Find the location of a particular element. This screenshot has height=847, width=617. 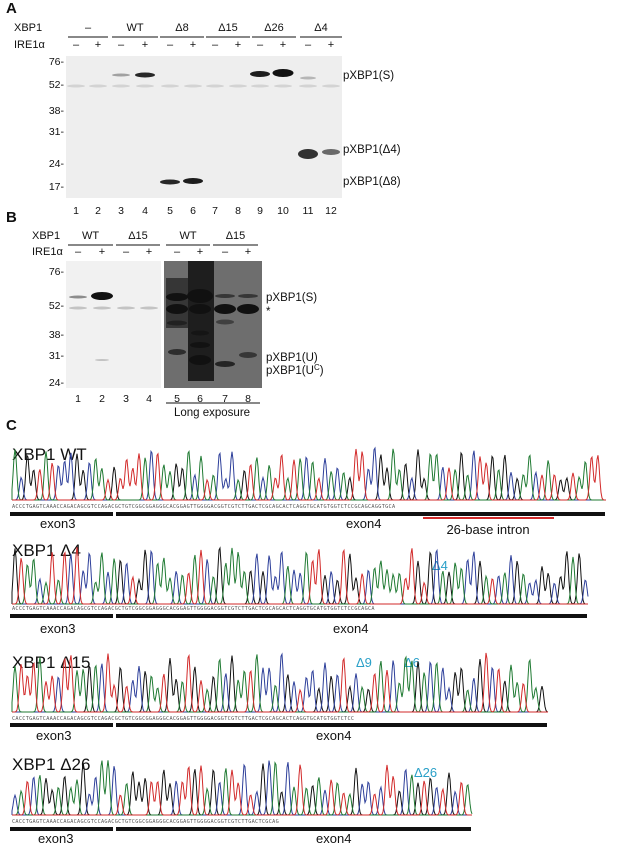

trace-d4-exon4-label: exon4 is located at coordinates (350, 628).